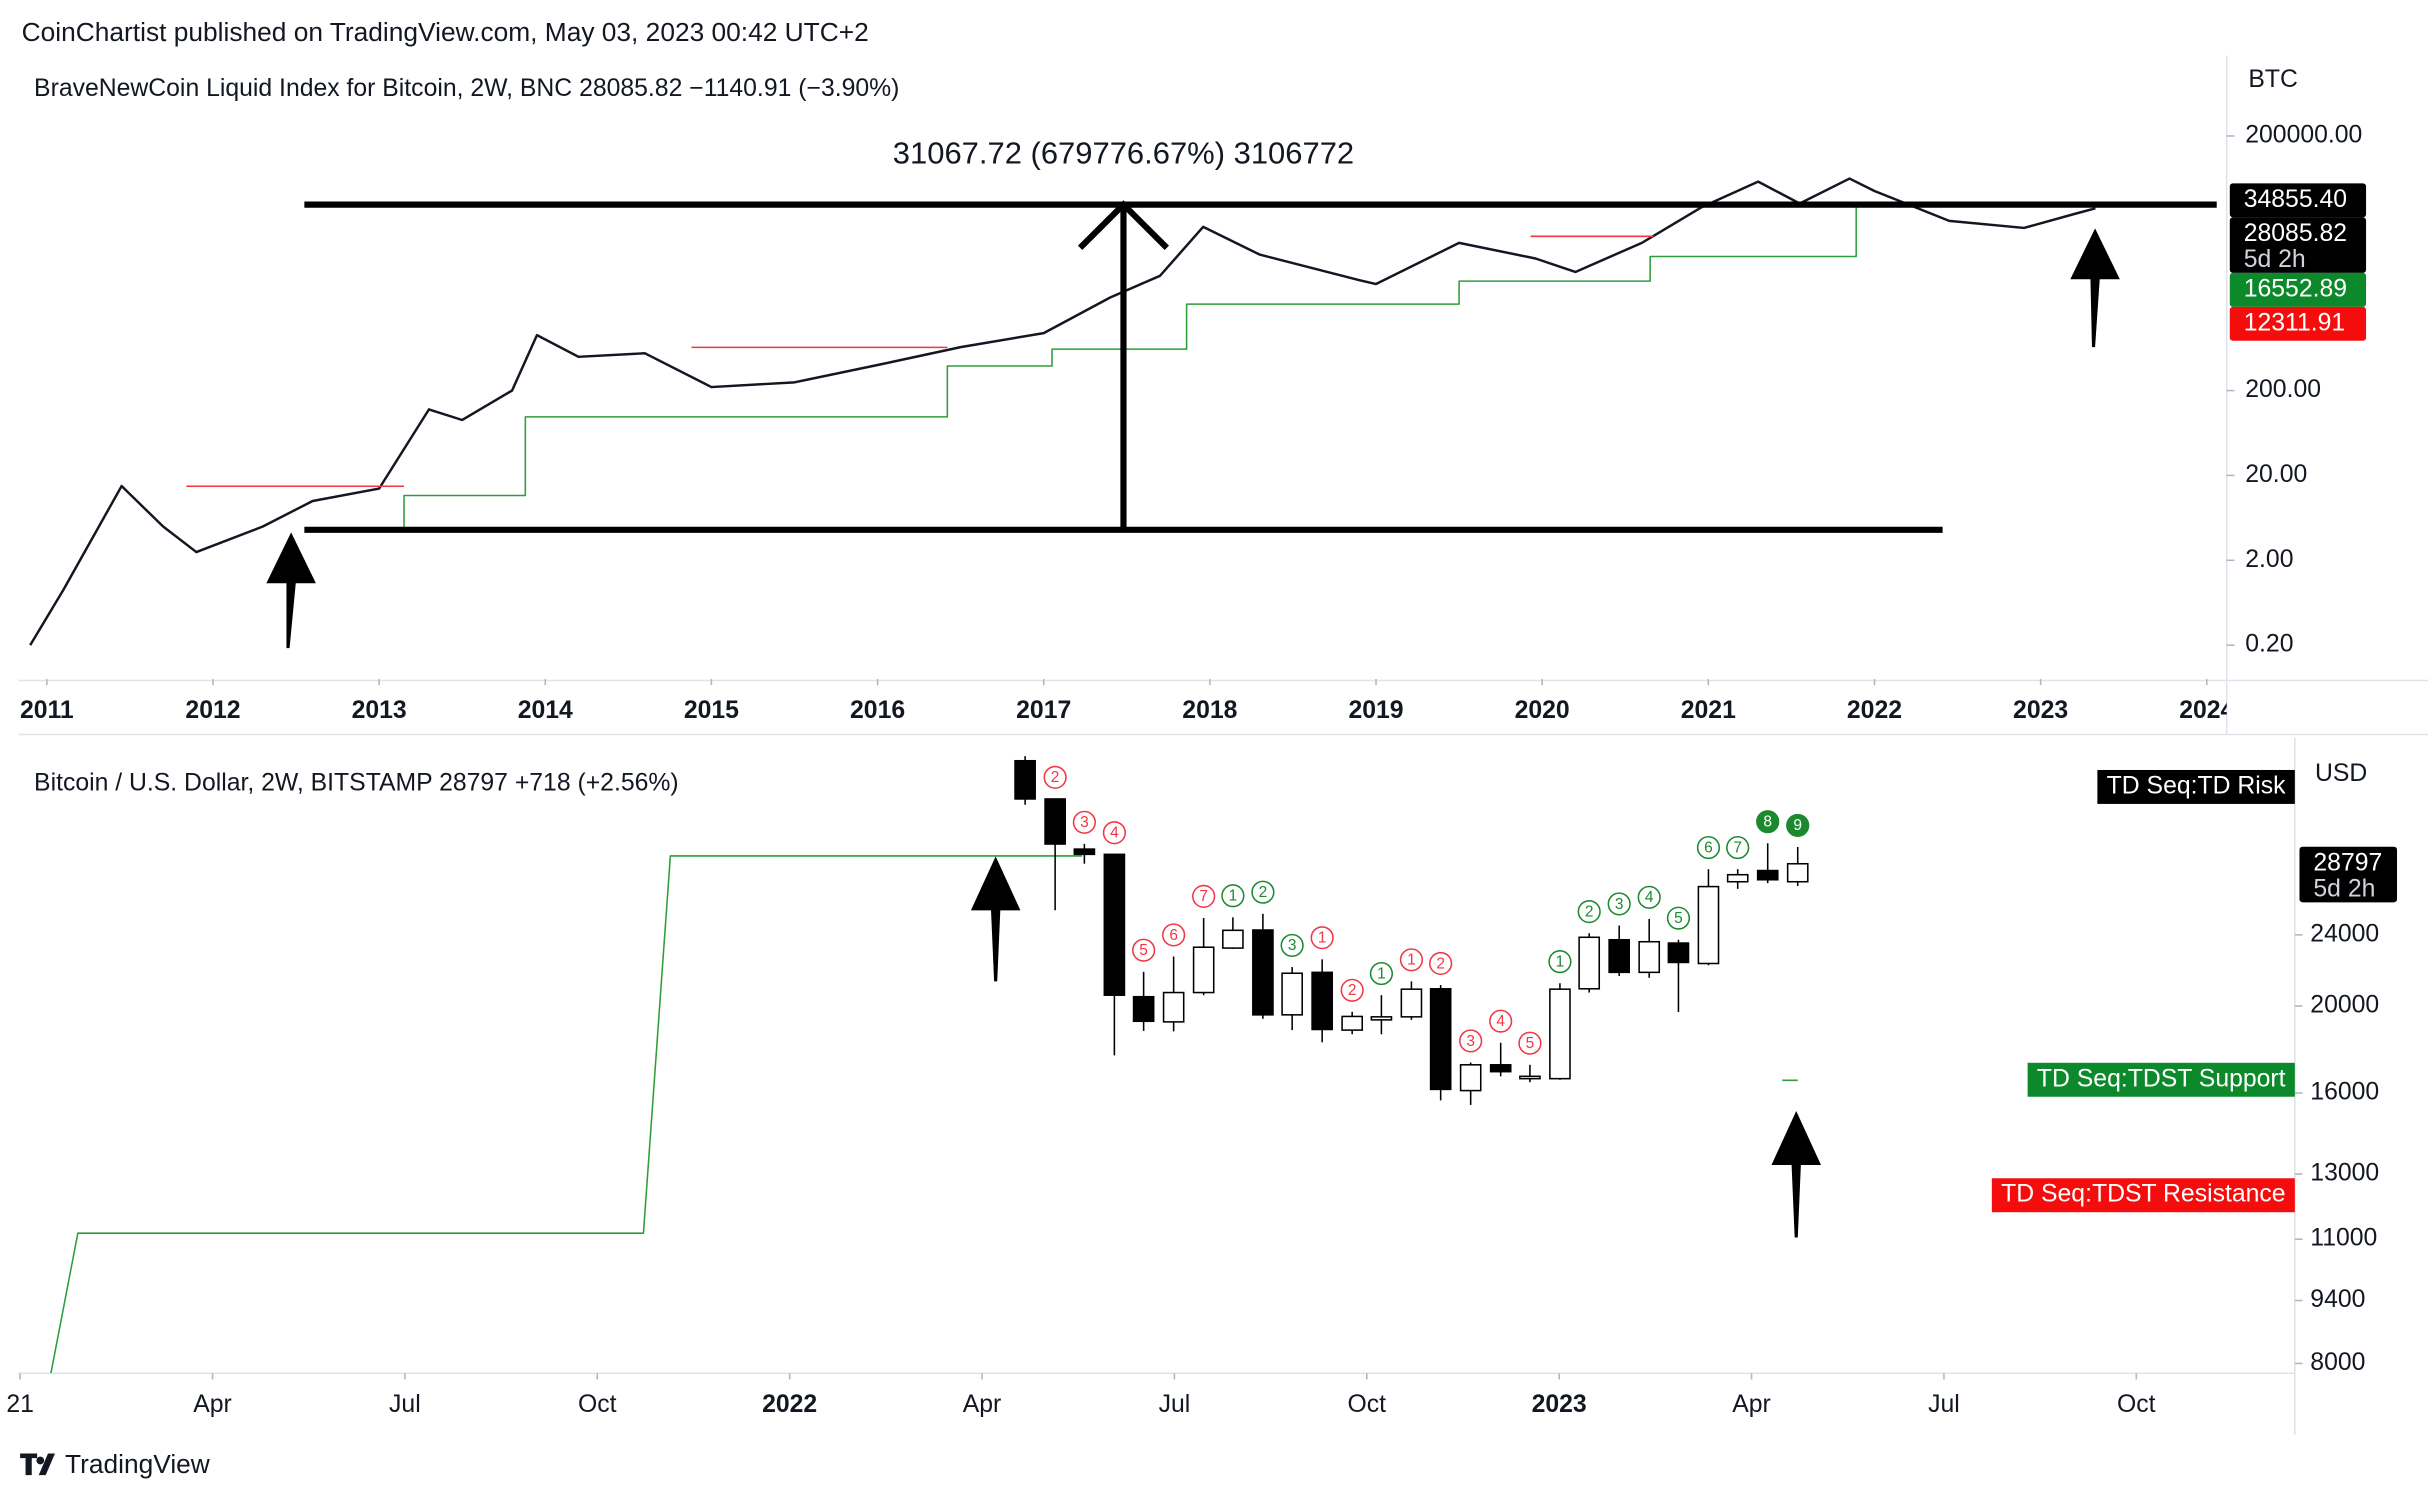 This screenshot has height=1506, width=2428. Describe the element at coordinates (2269, 559) in the screenshot. I see `y-tick-label: 2.00` at that location.